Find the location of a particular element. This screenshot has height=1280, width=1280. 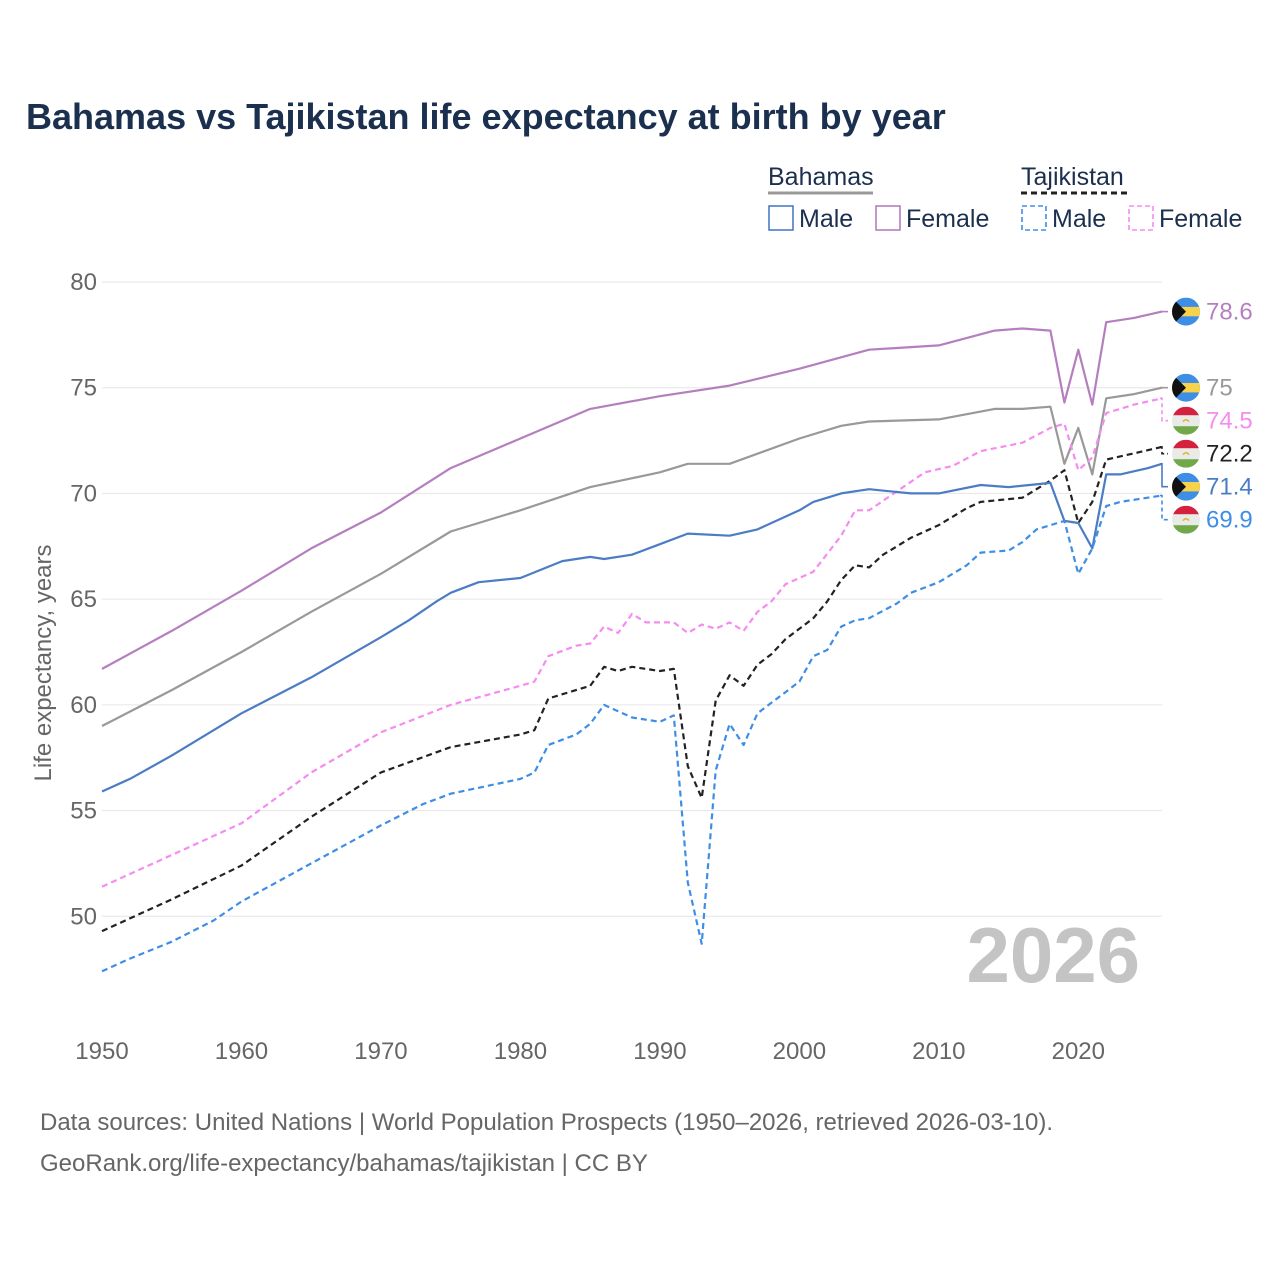

y-tick-70: 70 is located at coordinates (83, 493).